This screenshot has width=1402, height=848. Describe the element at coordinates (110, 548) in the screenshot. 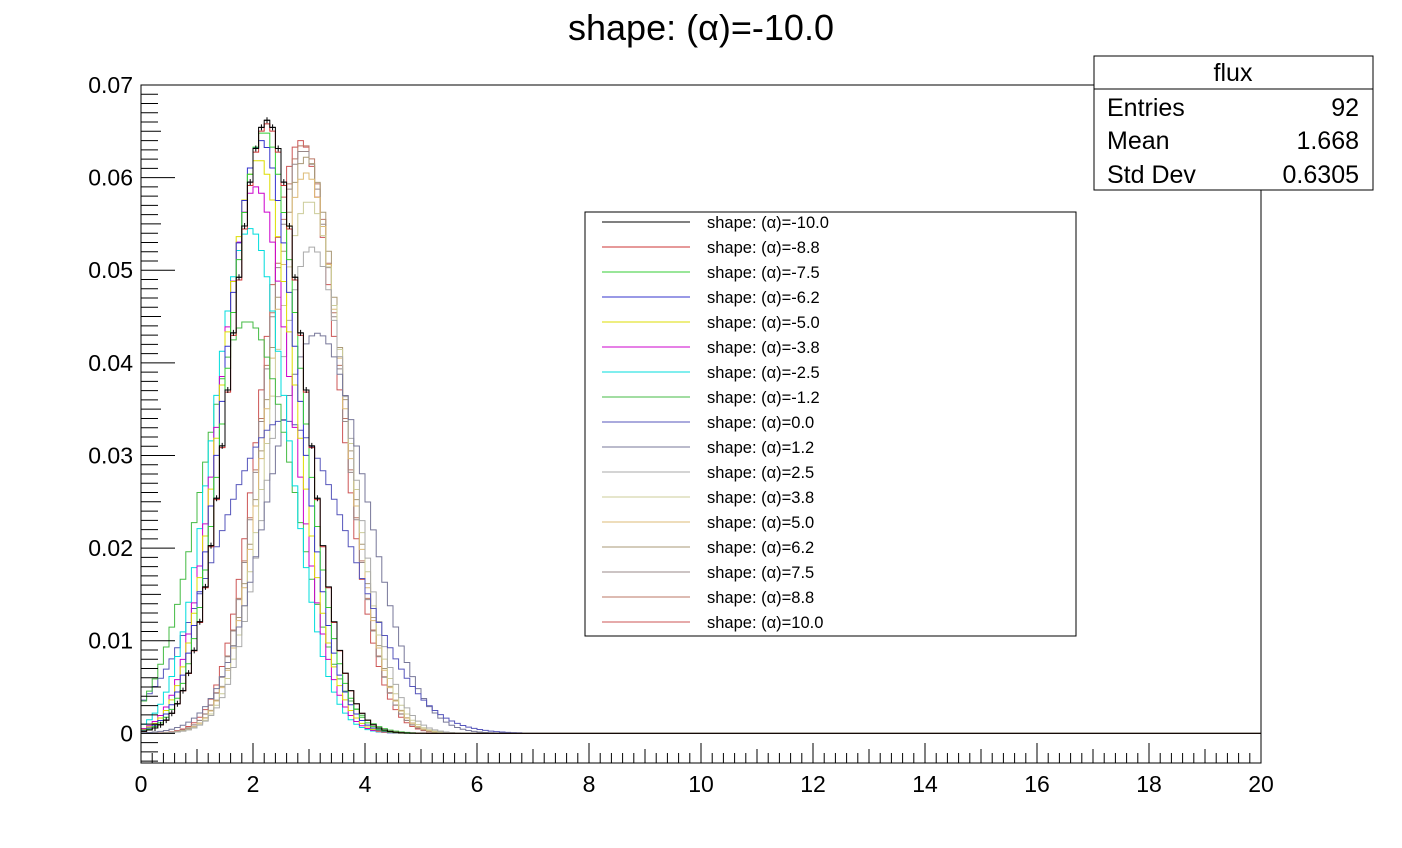

I see `y-tick-label: 0.02` at that location.